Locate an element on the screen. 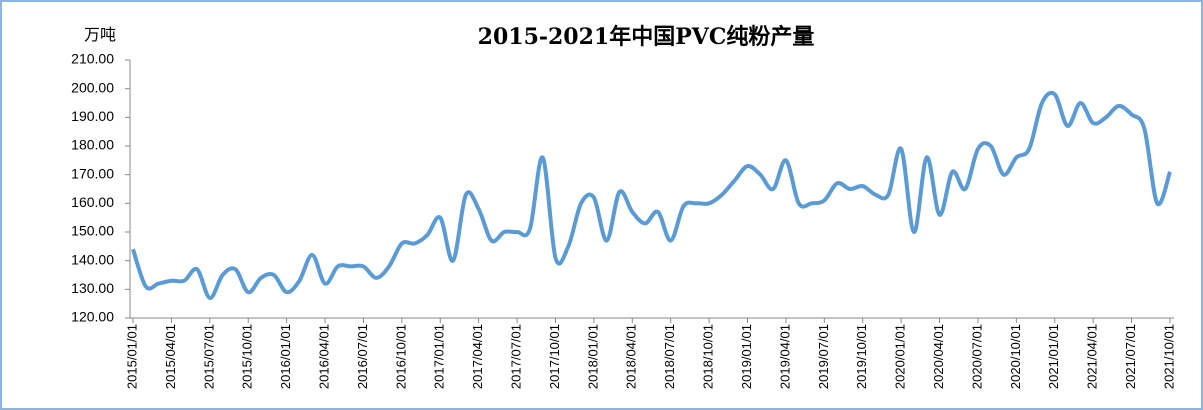 This screenshot has height=410, width=1203. x-tick-label: 2016/01/01 is located at coordinates (285, 356).